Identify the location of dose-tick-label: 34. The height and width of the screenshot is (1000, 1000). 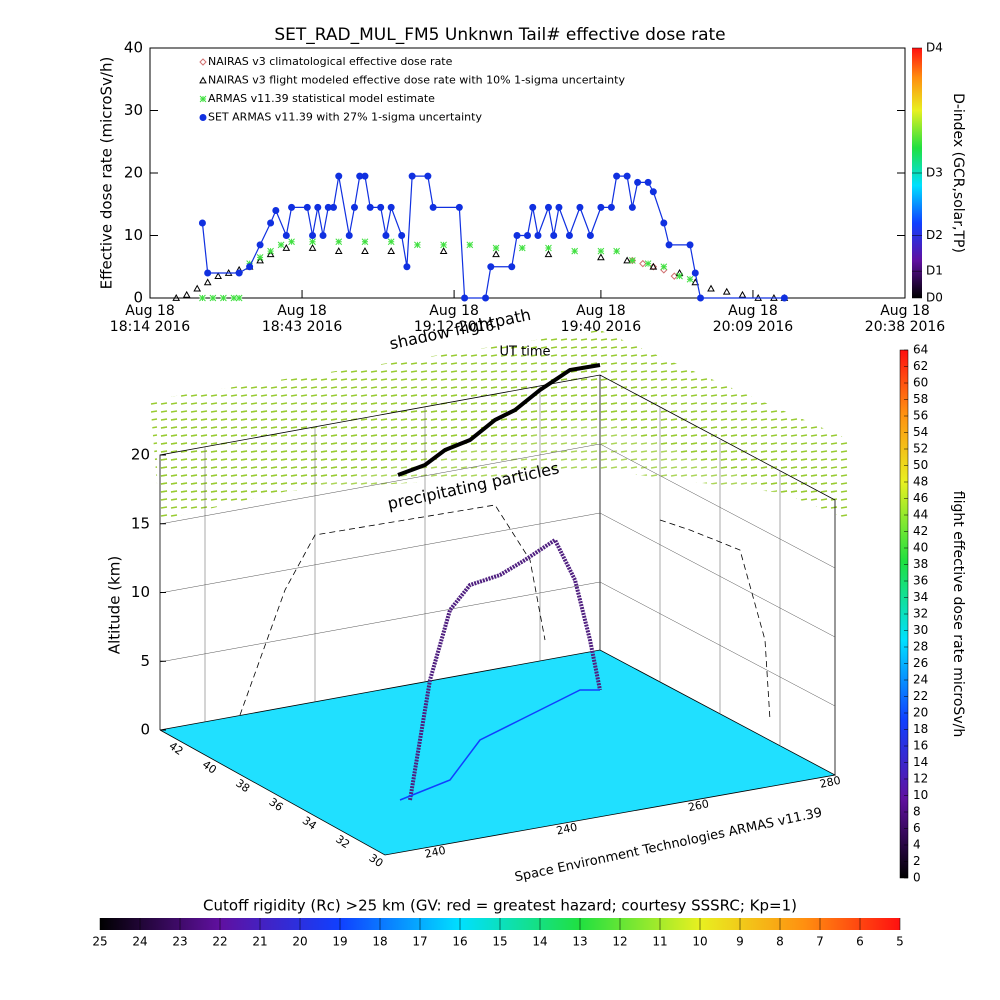
(920, 597).